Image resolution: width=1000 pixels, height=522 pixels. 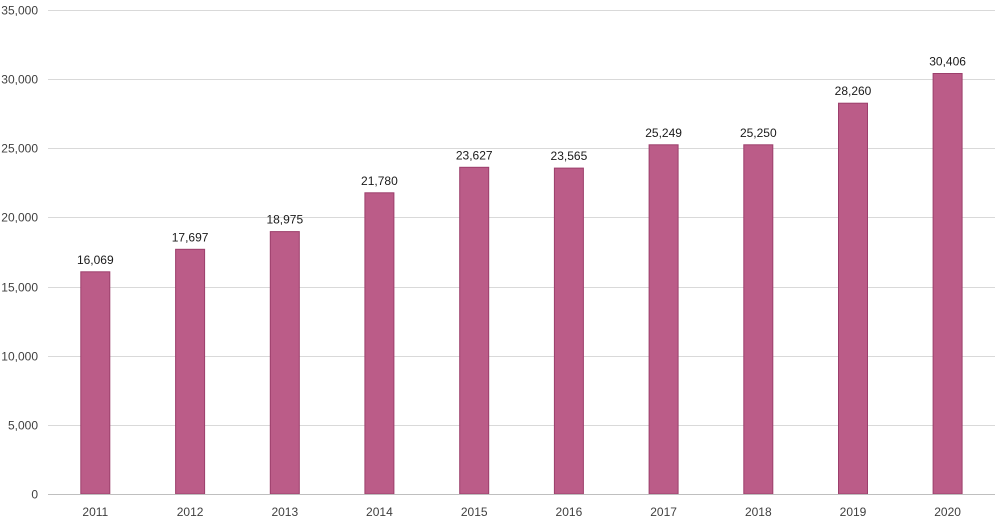 I want to click on data-label-2019: 28,260, so click(x=853, y=91).